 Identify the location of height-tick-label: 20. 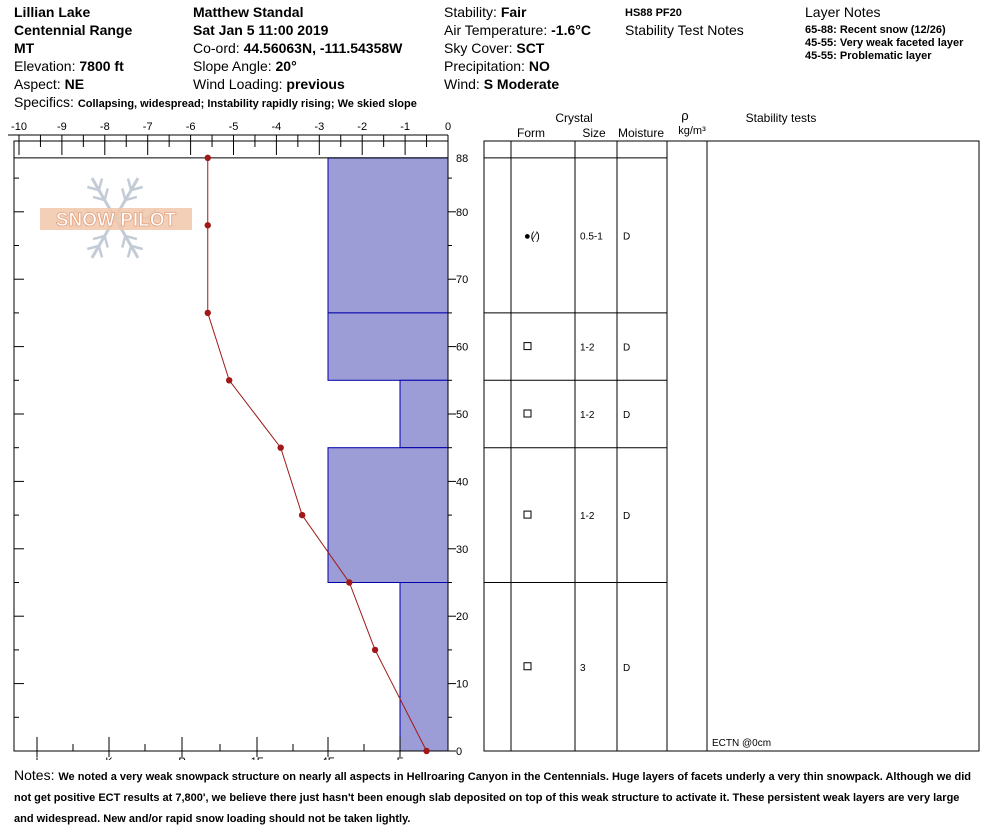
(462, 617).